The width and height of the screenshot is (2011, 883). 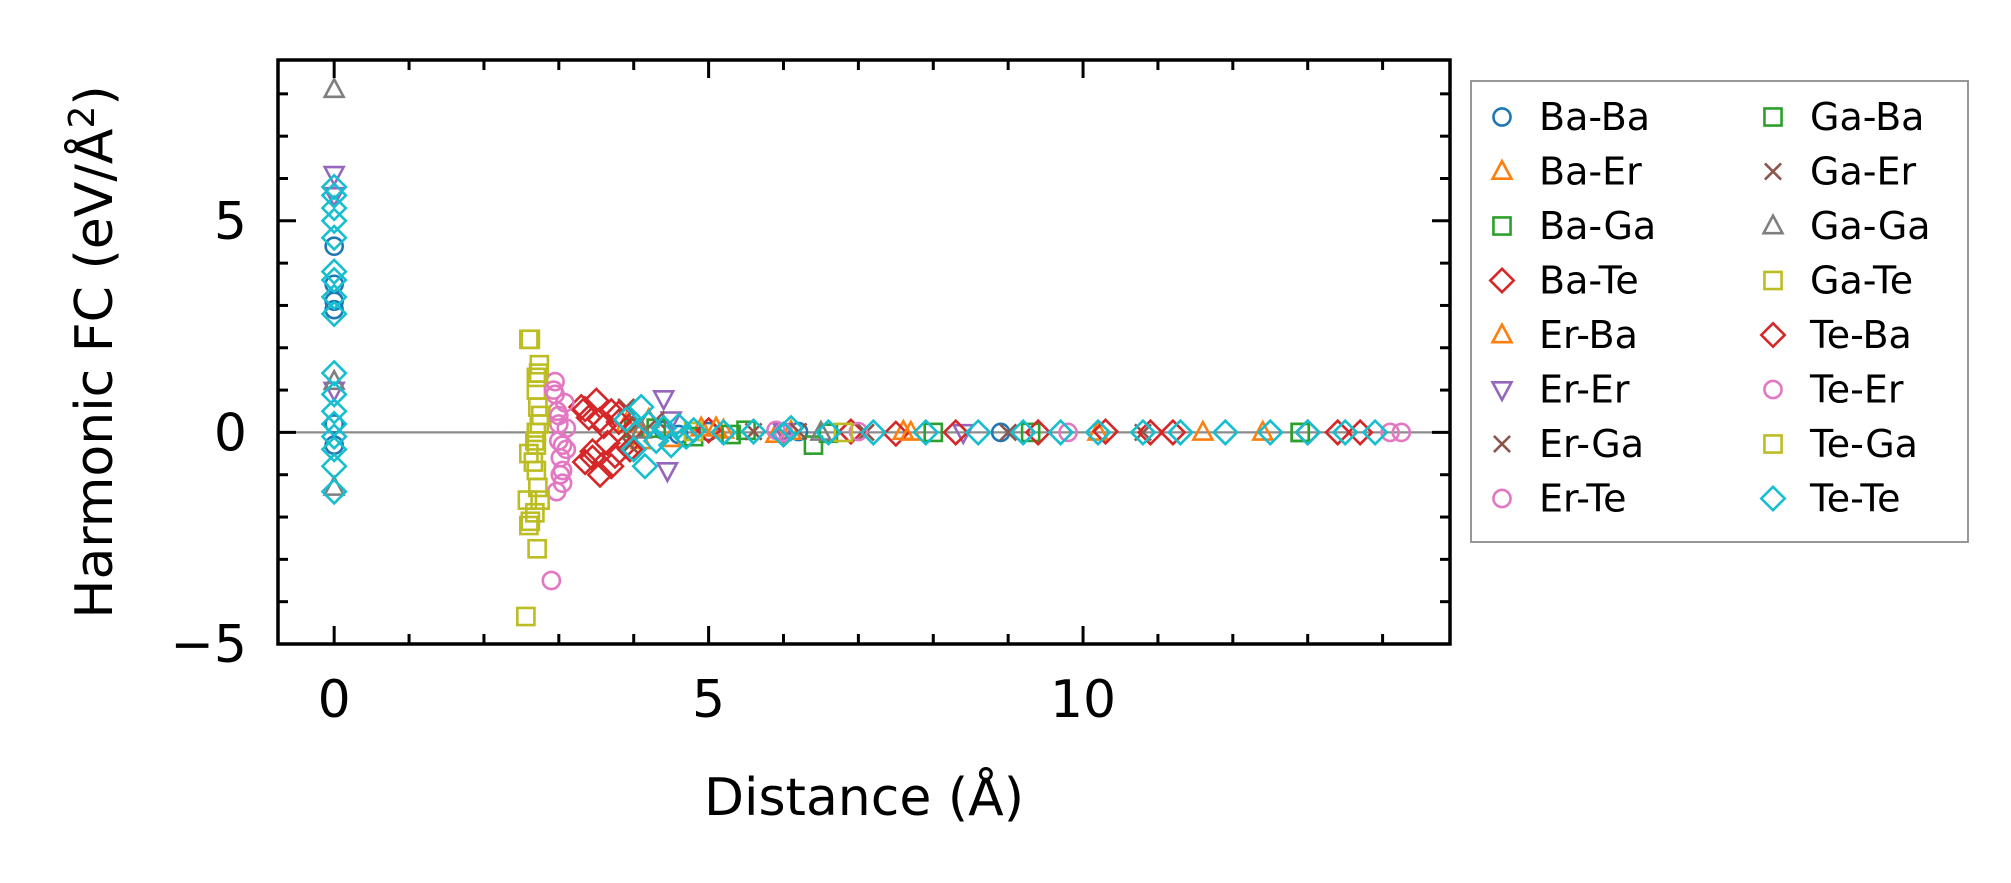 What do you see at coordinates (828, 433) in the screenshot?
I see `data-point-ba-ga` at bounding box center [828, 433].